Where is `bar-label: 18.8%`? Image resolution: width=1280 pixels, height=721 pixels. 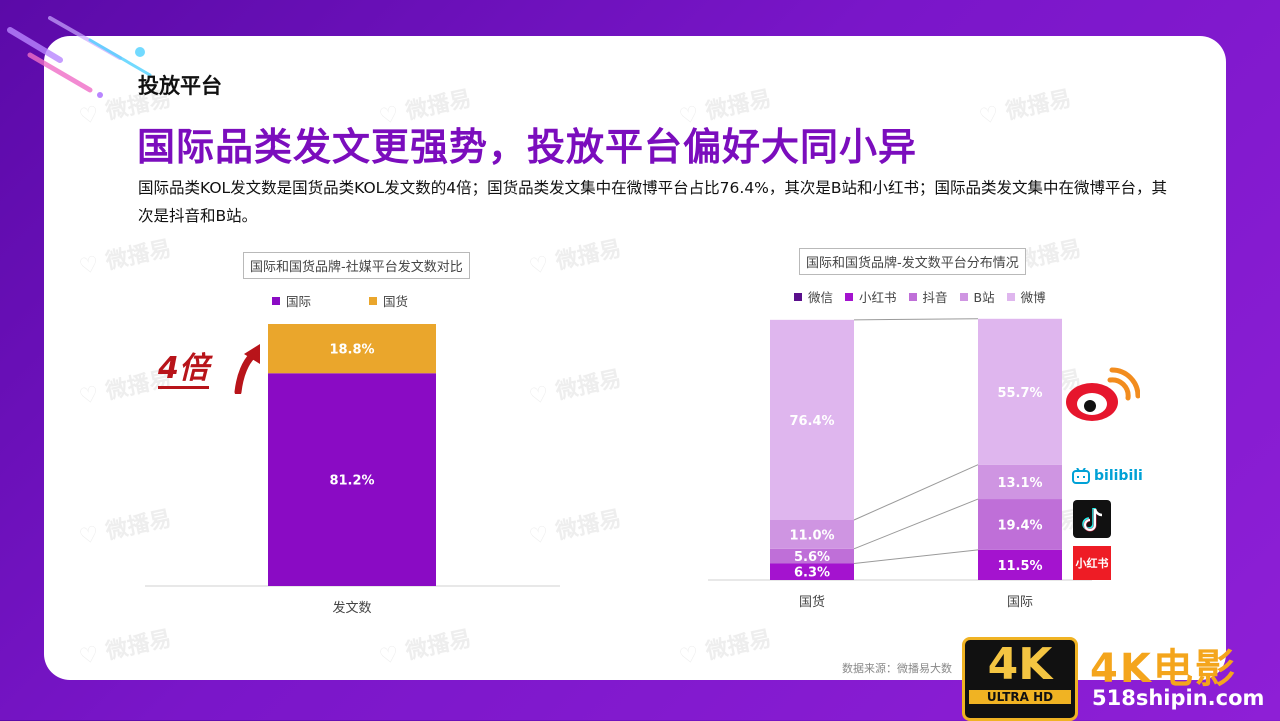
bar-label: 18.8% is located at coordinates (351, 350).